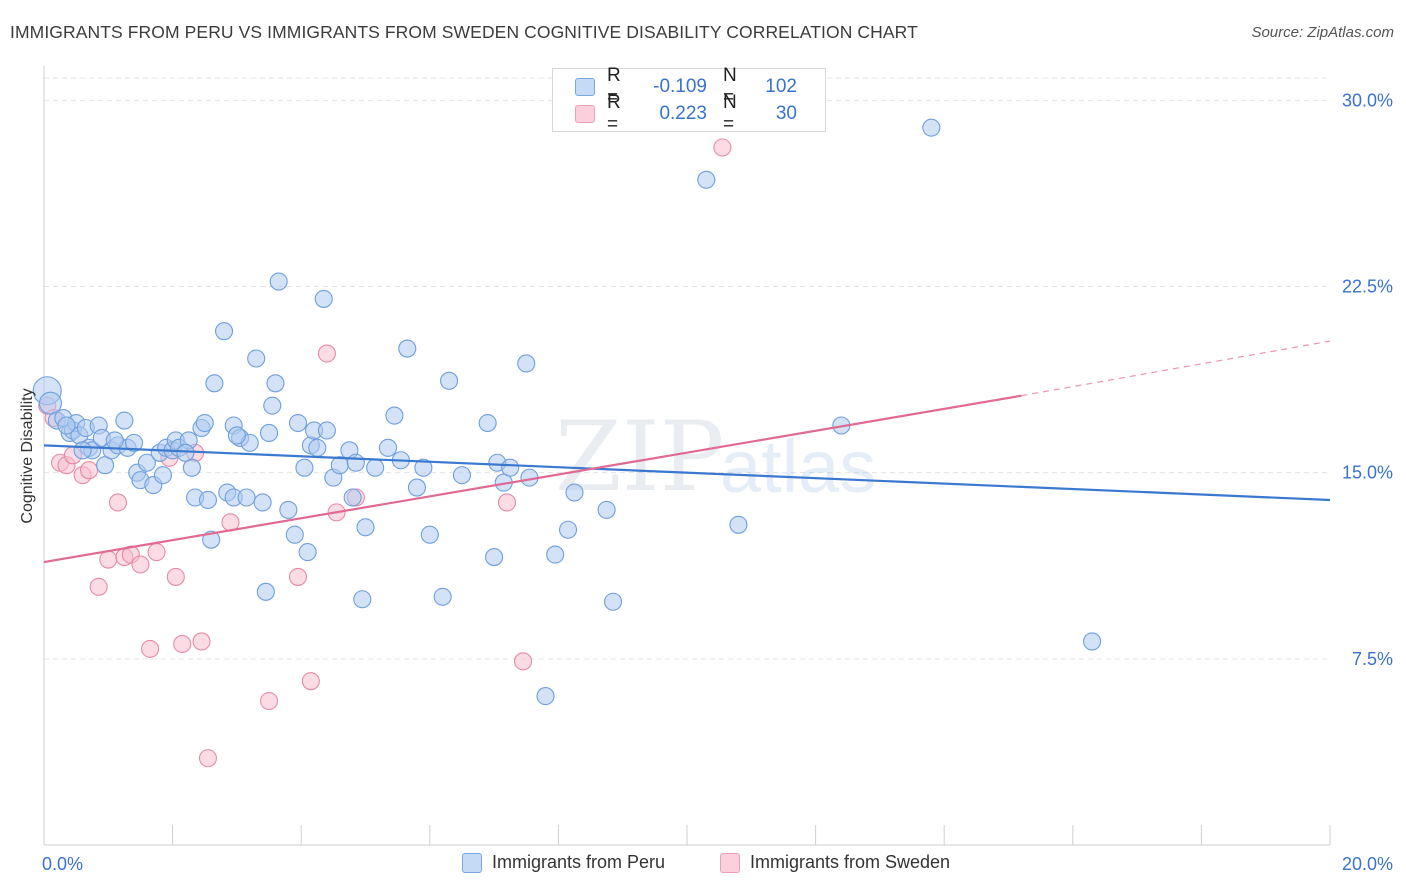 The image size is (1406, 892). Describe the element at coordinates (1176, 368) in the screenshot. I see `trend-line-sweden-extension` at that location.